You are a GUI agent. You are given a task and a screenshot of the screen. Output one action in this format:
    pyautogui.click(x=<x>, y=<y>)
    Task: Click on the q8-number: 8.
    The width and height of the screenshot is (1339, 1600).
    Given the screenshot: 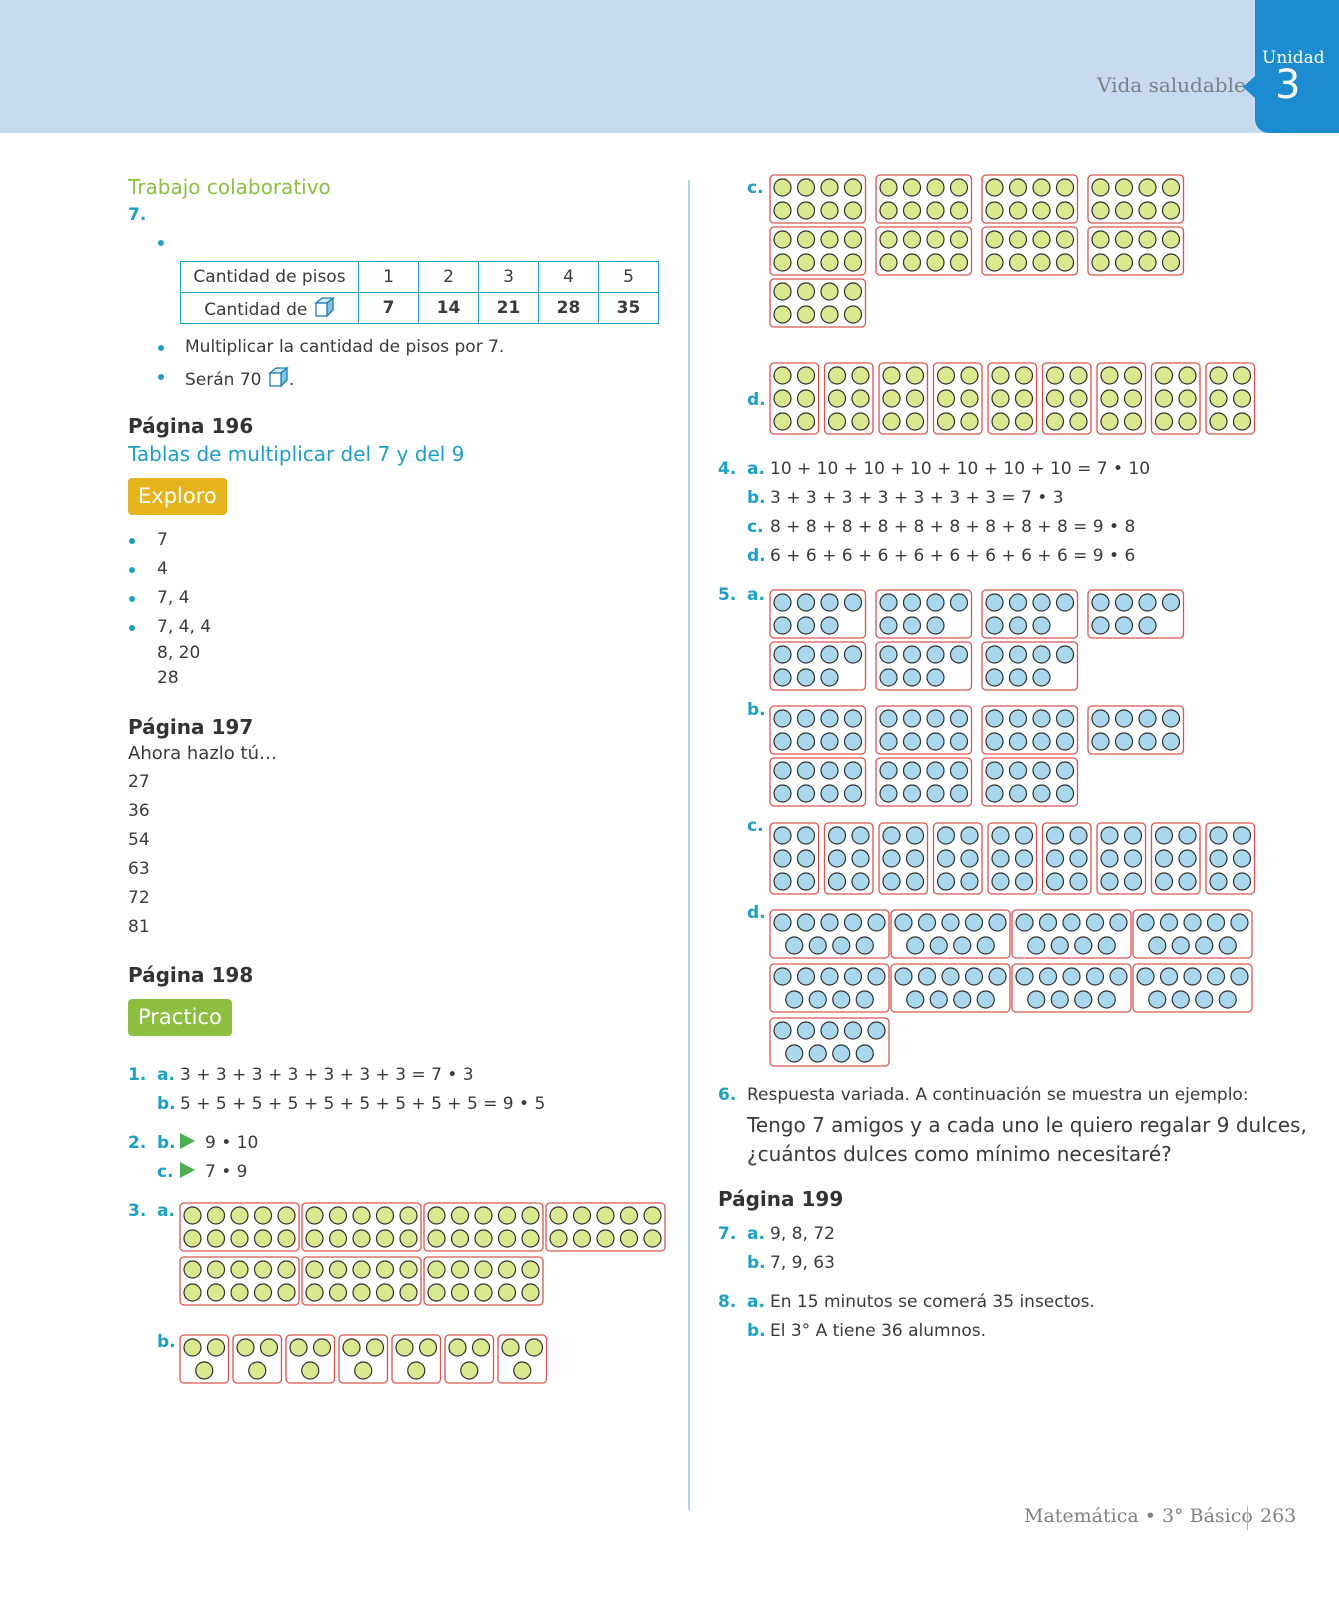 What is the action you would take?
    pyautogui.click(x=727, y=1302)
    